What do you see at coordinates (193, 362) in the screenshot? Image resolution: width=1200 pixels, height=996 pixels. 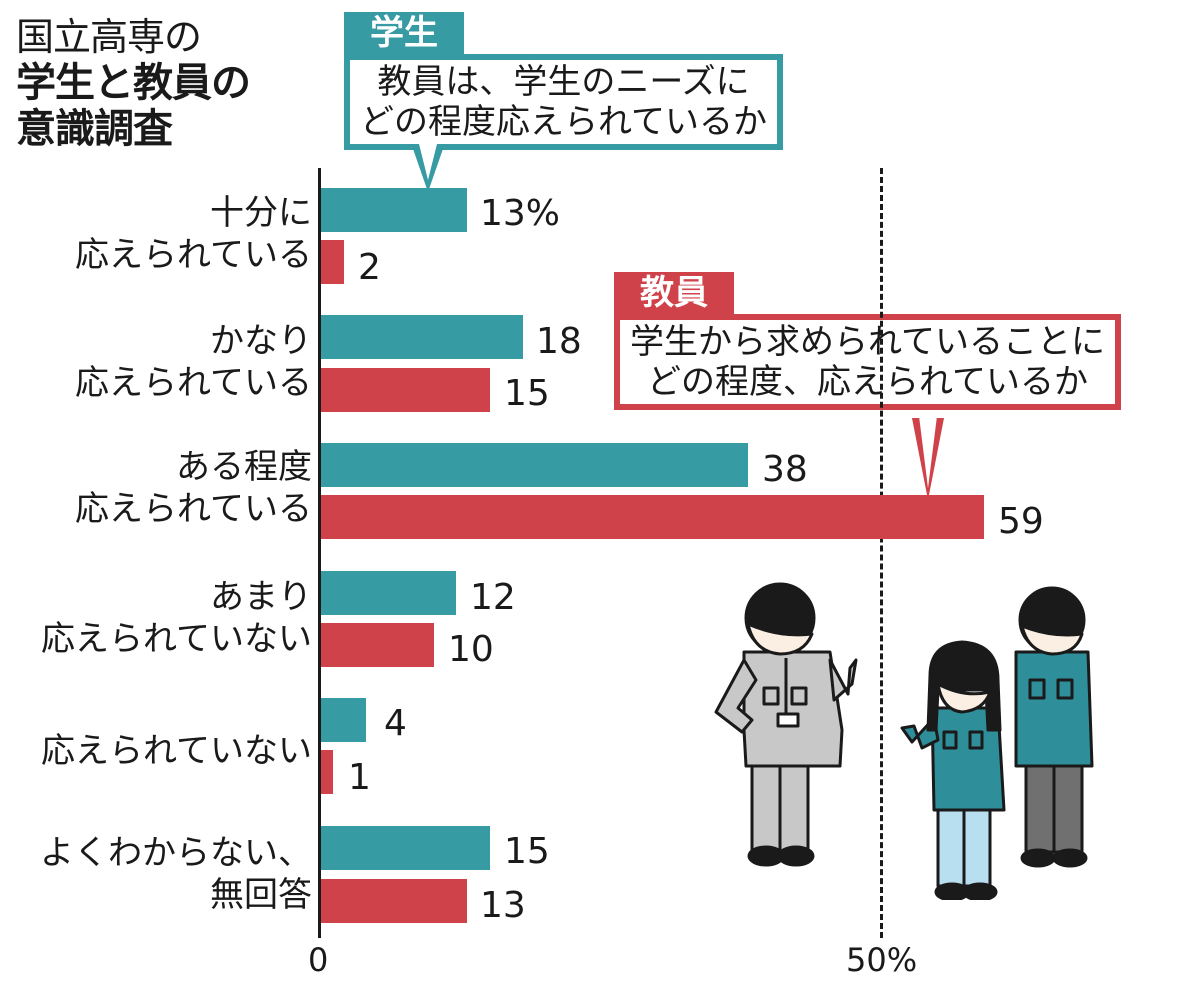 I see `category-label: かなり 応えられている` at bounding box center [193, 362].